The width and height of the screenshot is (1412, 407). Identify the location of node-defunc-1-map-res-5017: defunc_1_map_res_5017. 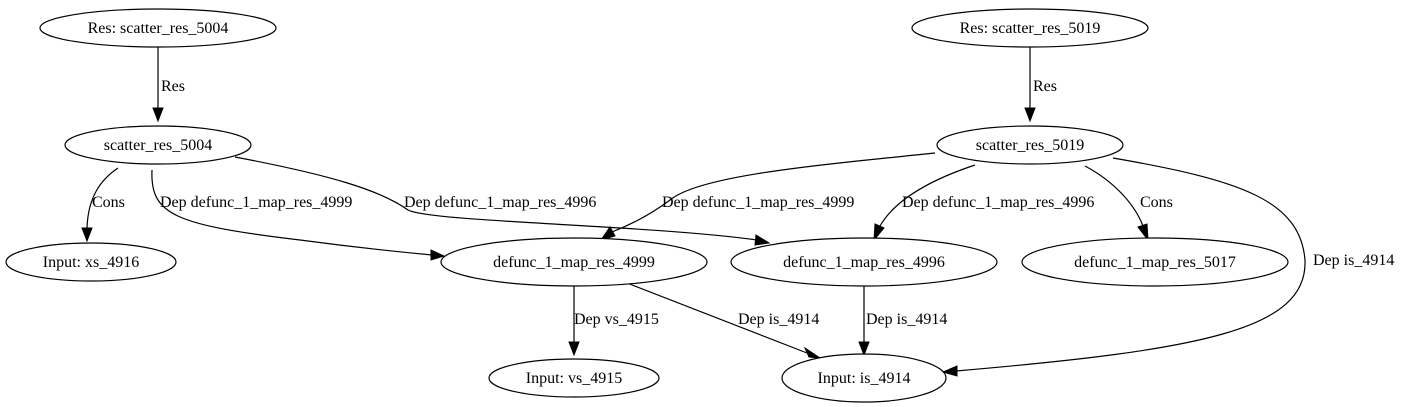
(1155, 262).